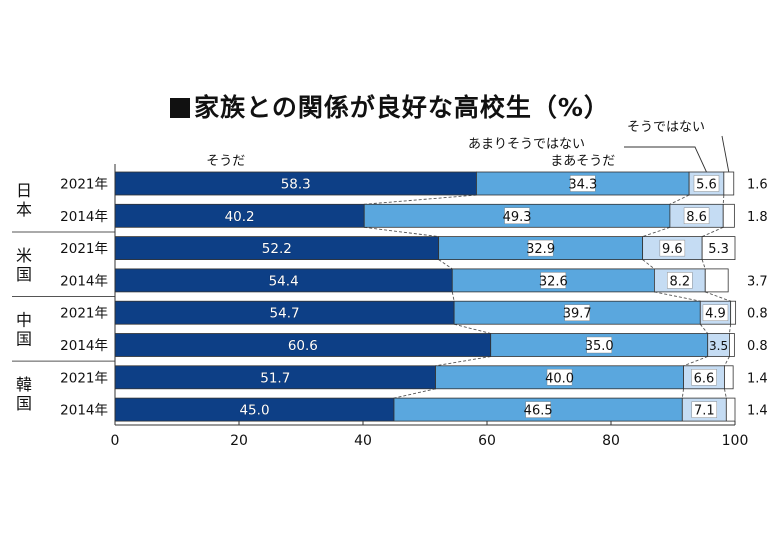 The height and width of the screenshot is (540, 780). I want to click on data-label: 45.0, so click(254, 411).